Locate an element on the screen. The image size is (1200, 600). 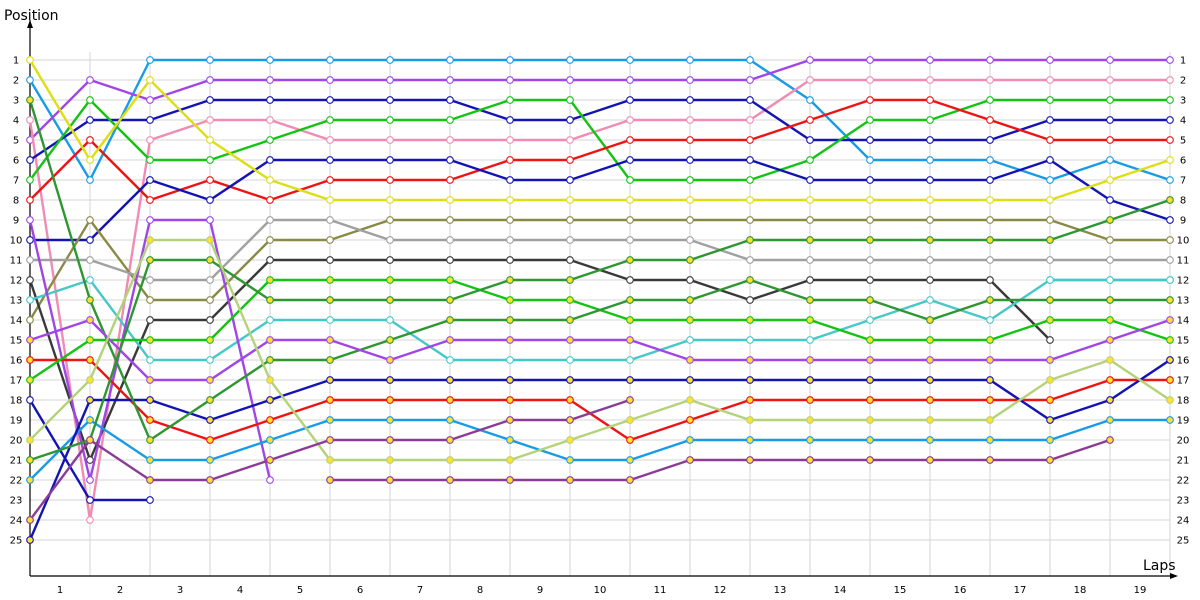
series-5-line is located at coordinates (599, 140).